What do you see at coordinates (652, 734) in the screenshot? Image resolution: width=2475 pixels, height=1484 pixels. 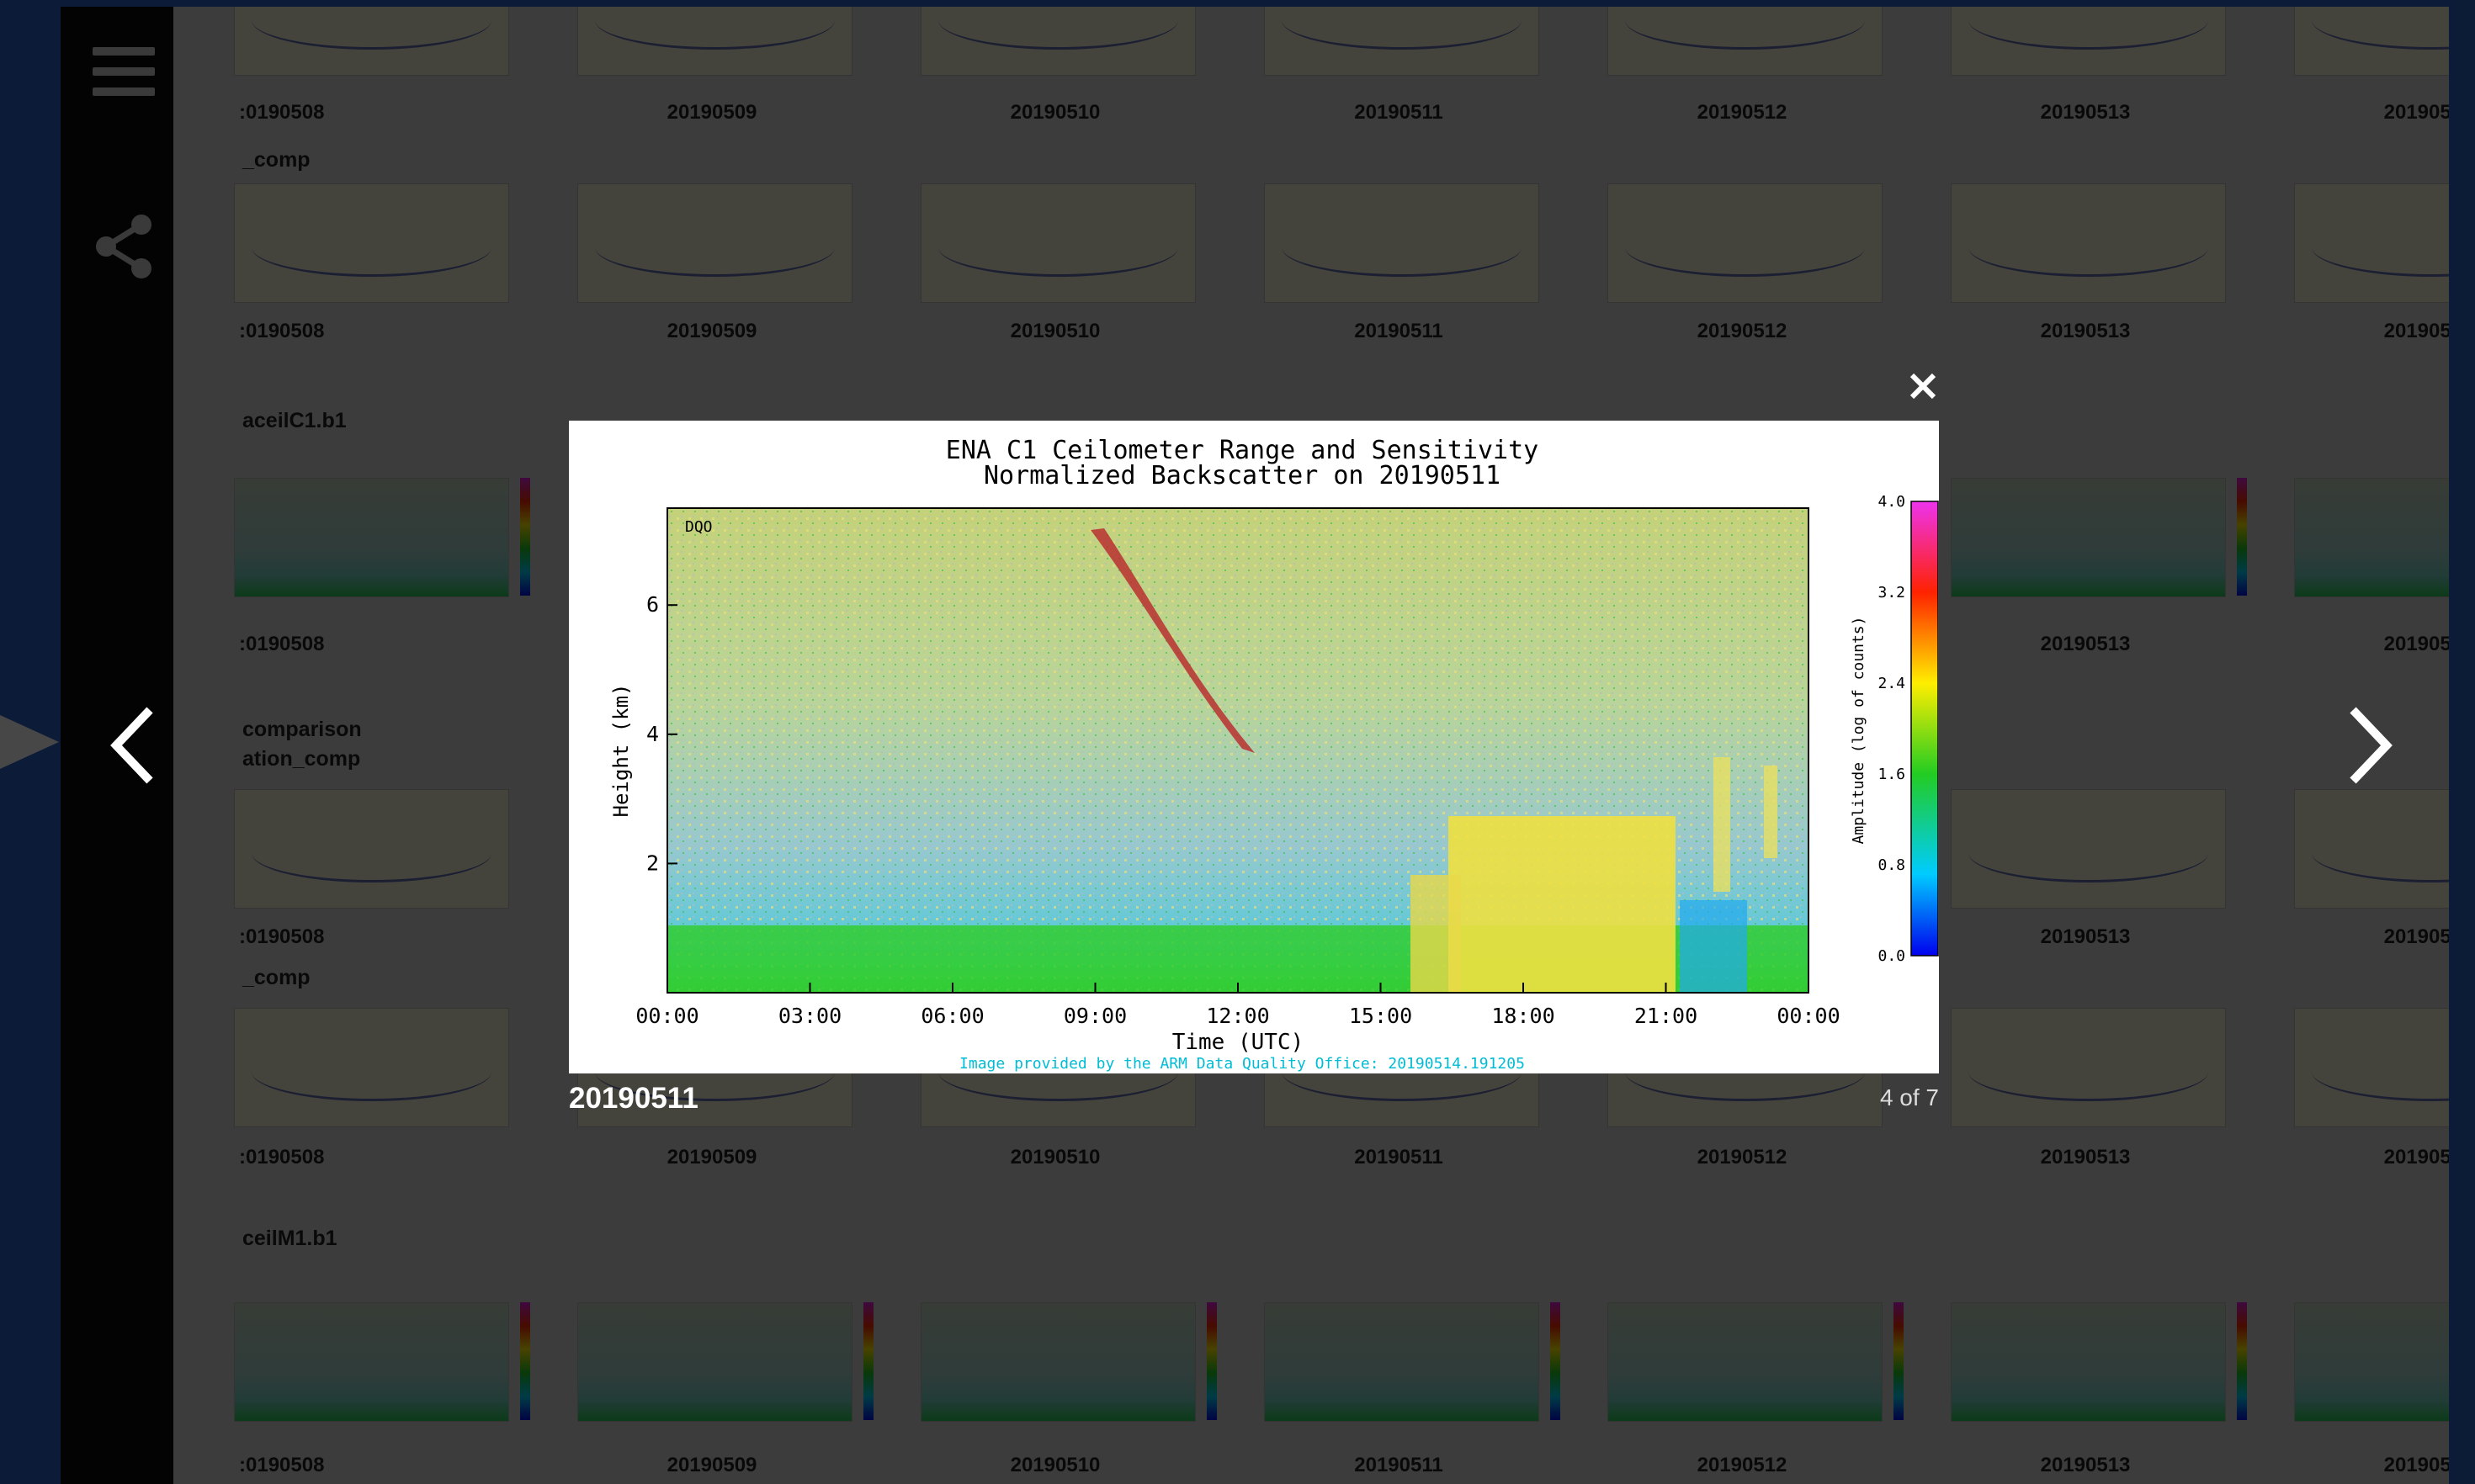 I see `y-tick-label: 4` at bounding box center [652, 734].